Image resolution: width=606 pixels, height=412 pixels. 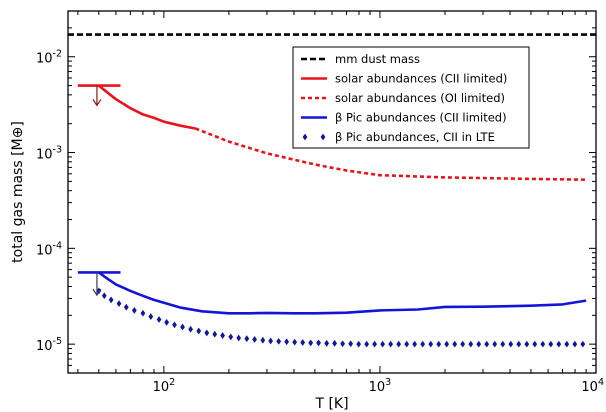 What do you see at coordinates (49, 58) in the screenshot?
I see `y-tick-label: 10⁻²` at bounding box center [49, 58].